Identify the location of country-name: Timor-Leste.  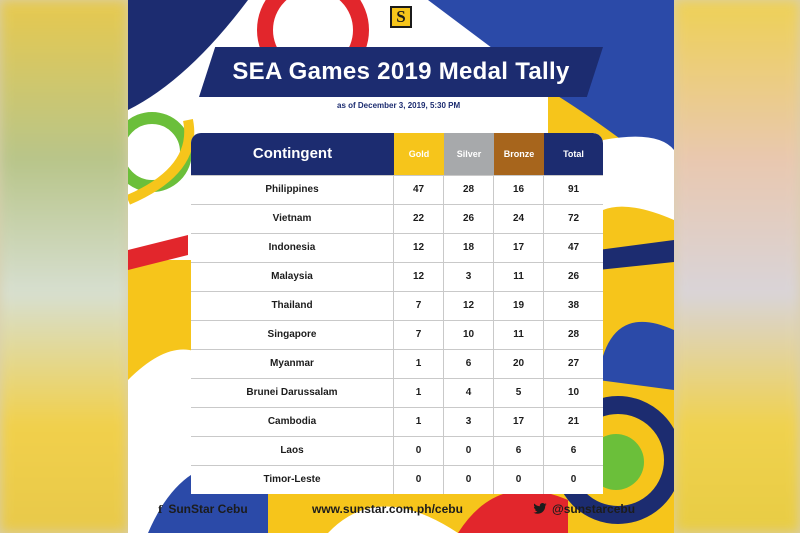
(292, 480).